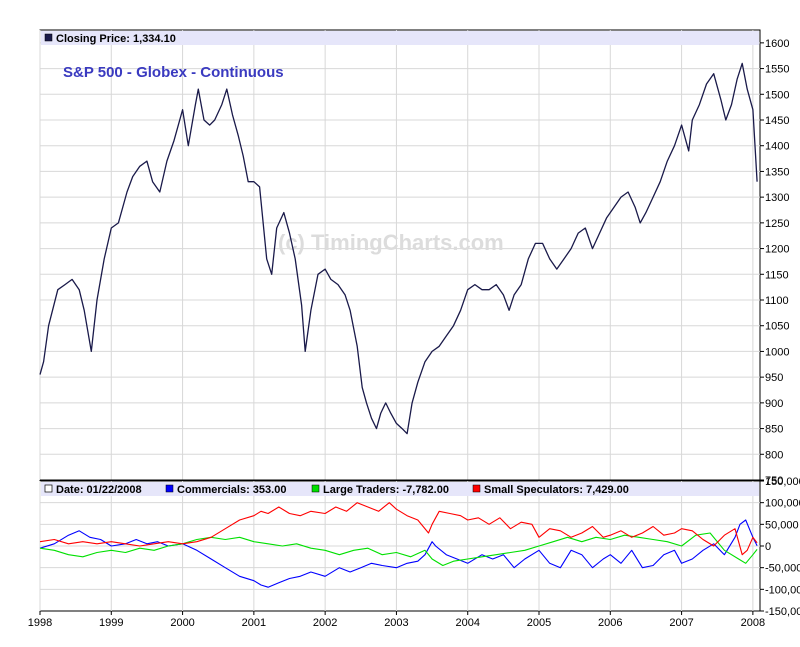 Image resolution: width=800 pixels, height=647 pixels. Describe the element at coordinates (777, 275) in the screenshot. I see `price-y-tick-label: 1150` at that location.